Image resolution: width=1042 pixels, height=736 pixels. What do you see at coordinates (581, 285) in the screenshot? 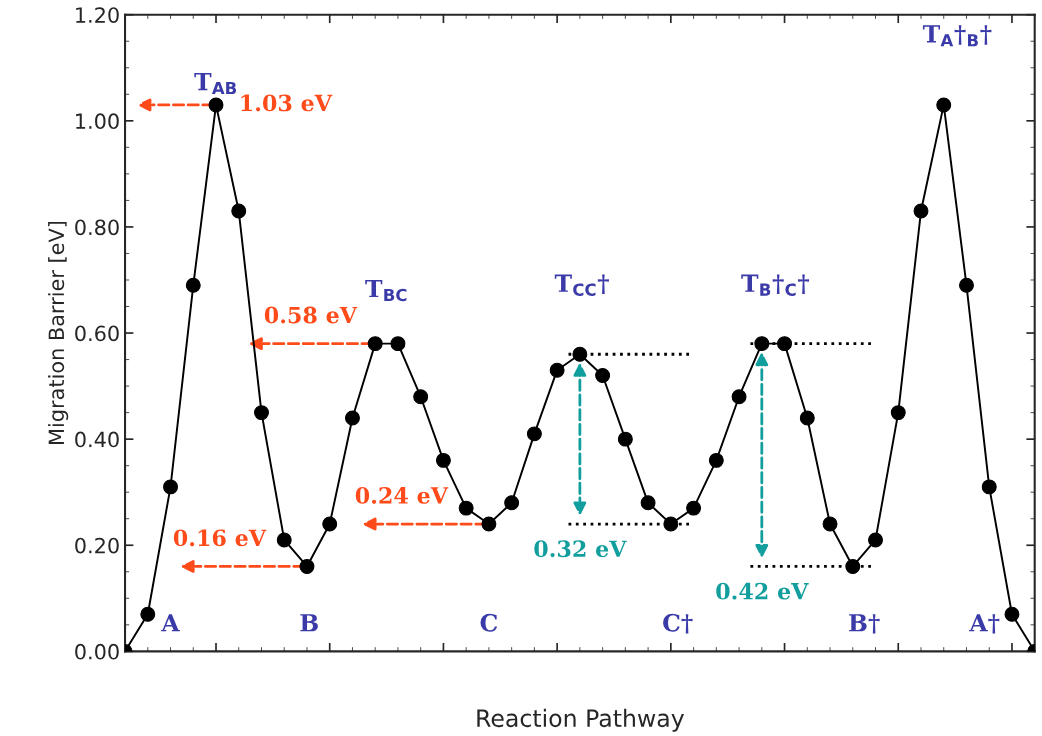
I see `annotation: T$_{CC}$†` at bounding box center [581, 285].